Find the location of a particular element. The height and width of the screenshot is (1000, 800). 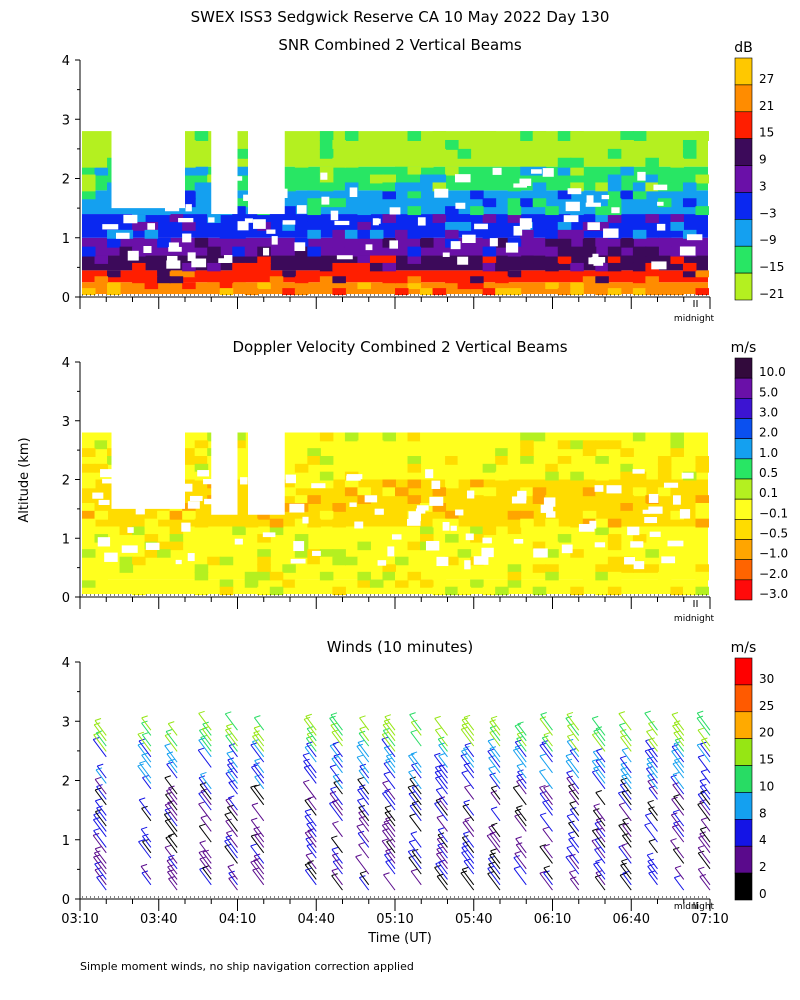

y-tick-label: 2 is located at coordinates (66, 782).